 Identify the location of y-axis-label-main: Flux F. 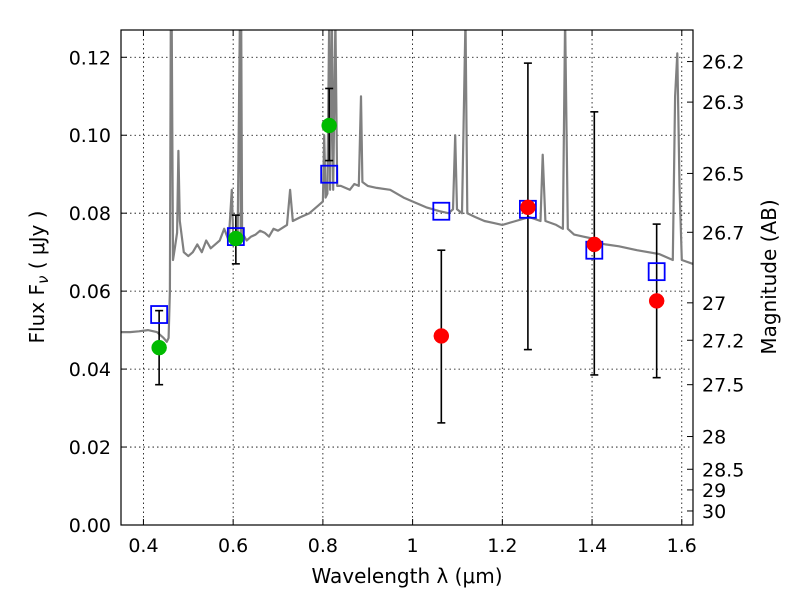
(37, 313).